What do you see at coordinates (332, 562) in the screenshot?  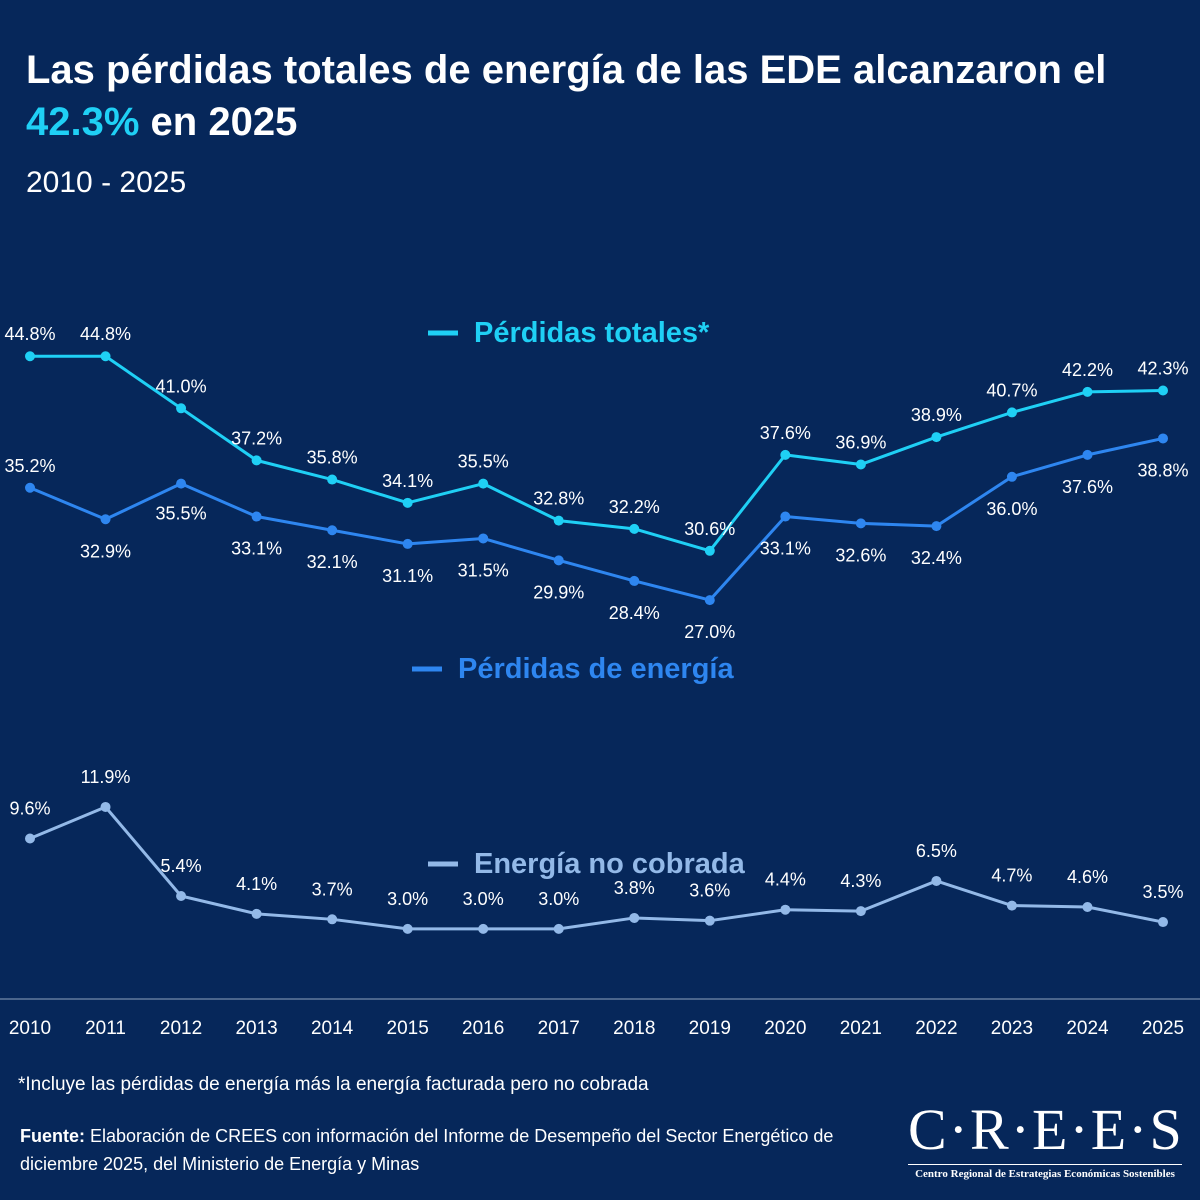 I see `data-label-1: 32.1%` at bounding box center [332, 562].